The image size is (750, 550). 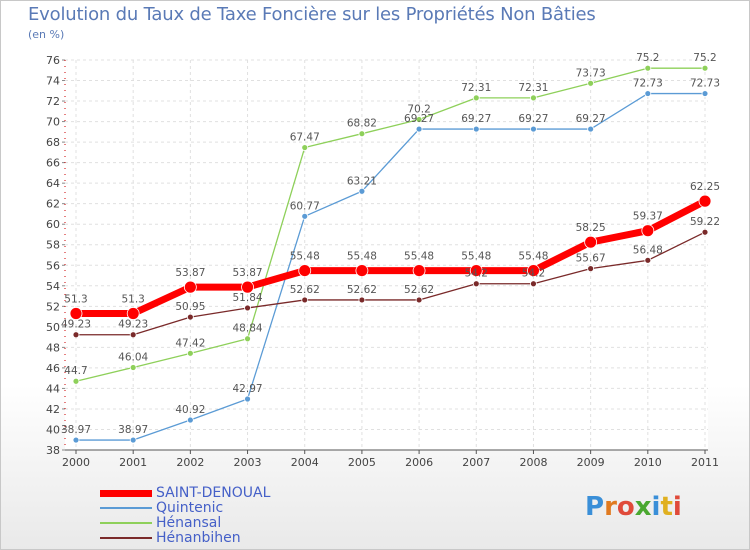 What do you see at coordinates (133, 325) in the screenshot?
I see `data-label-henanbihen: 49.23` at bounding box center [133, 325].